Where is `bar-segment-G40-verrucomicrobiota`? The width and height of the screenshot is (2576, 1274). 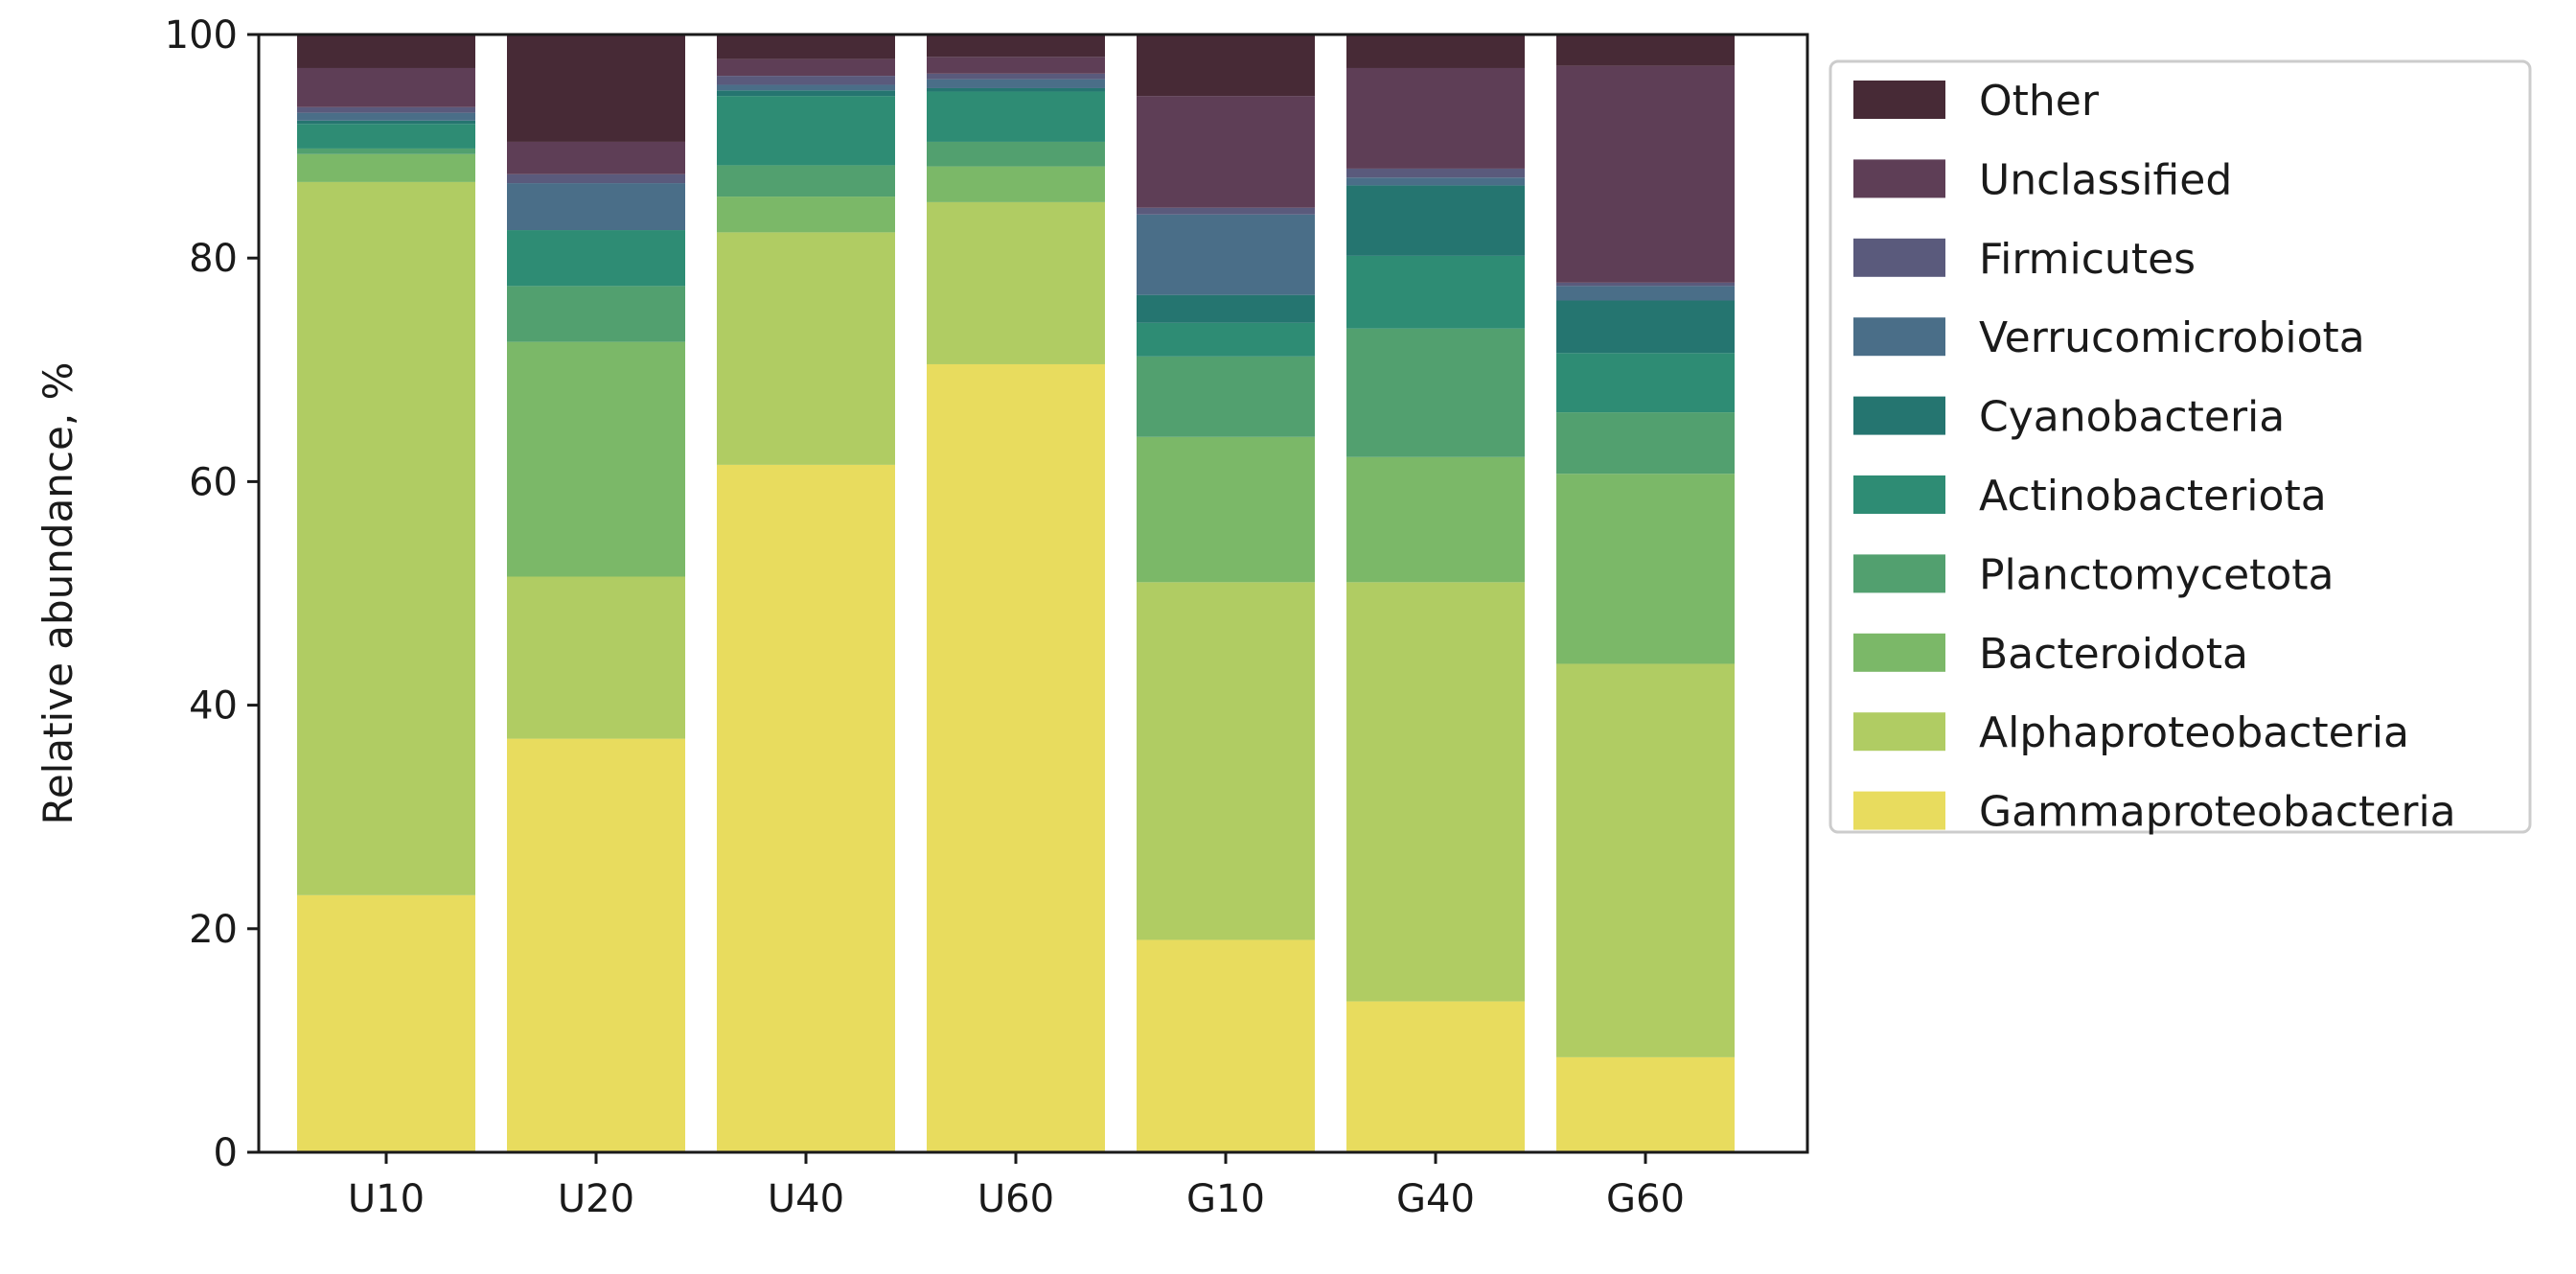
bar-segment-G40-verrucomicrobiota is located at coordinates (1435, 181).